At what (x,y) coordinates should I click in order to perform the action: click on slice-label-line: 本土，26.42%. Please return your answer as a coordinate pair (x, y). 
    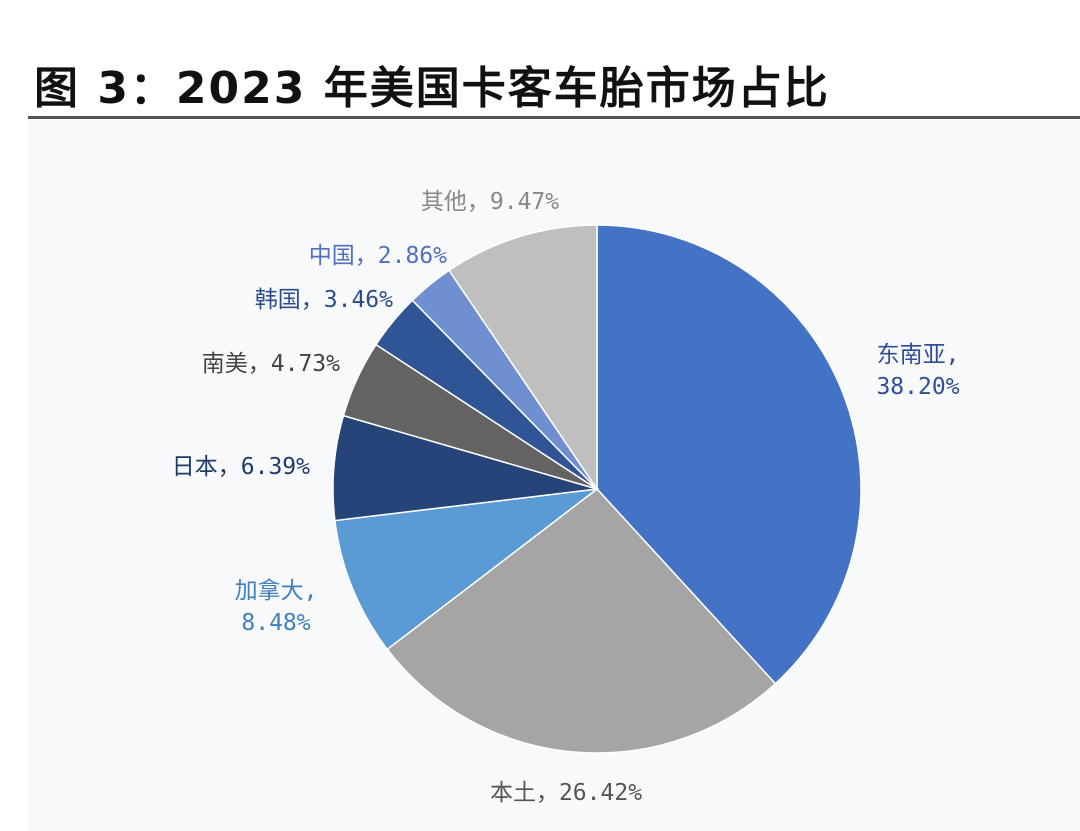
    Looking at the image, I should click on (566, 793).